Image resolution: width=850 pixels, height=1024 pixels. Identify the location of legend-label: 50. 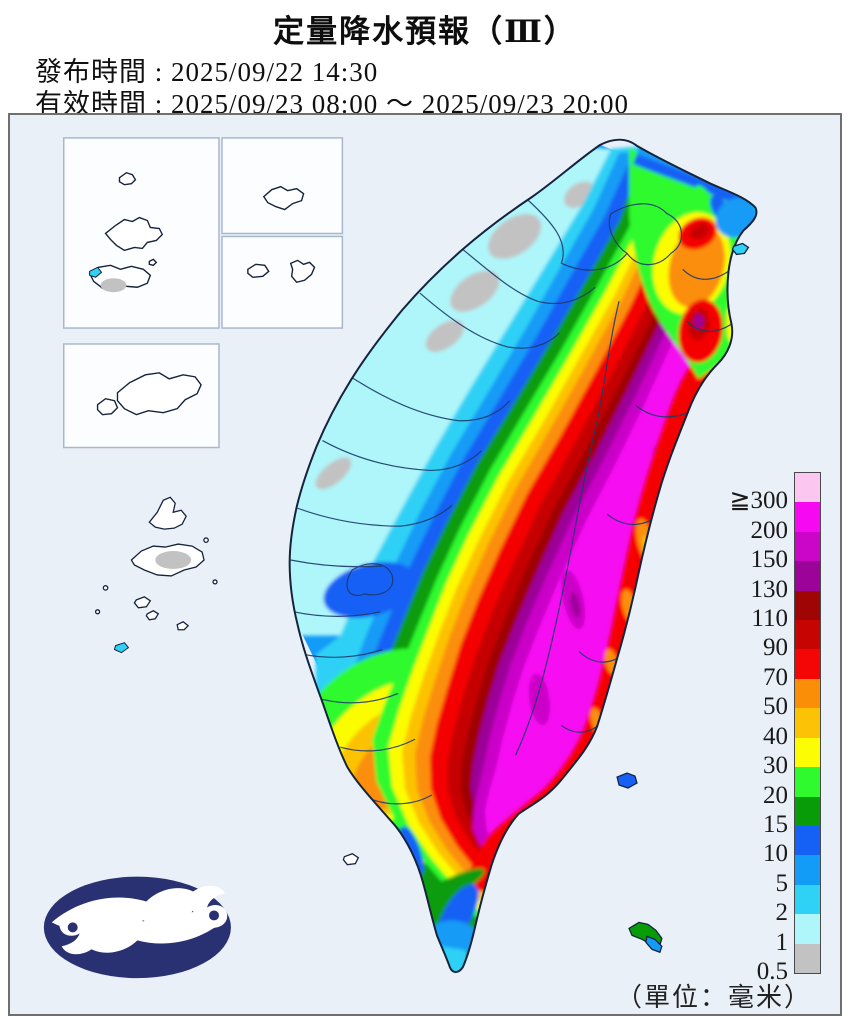
(775, 707).